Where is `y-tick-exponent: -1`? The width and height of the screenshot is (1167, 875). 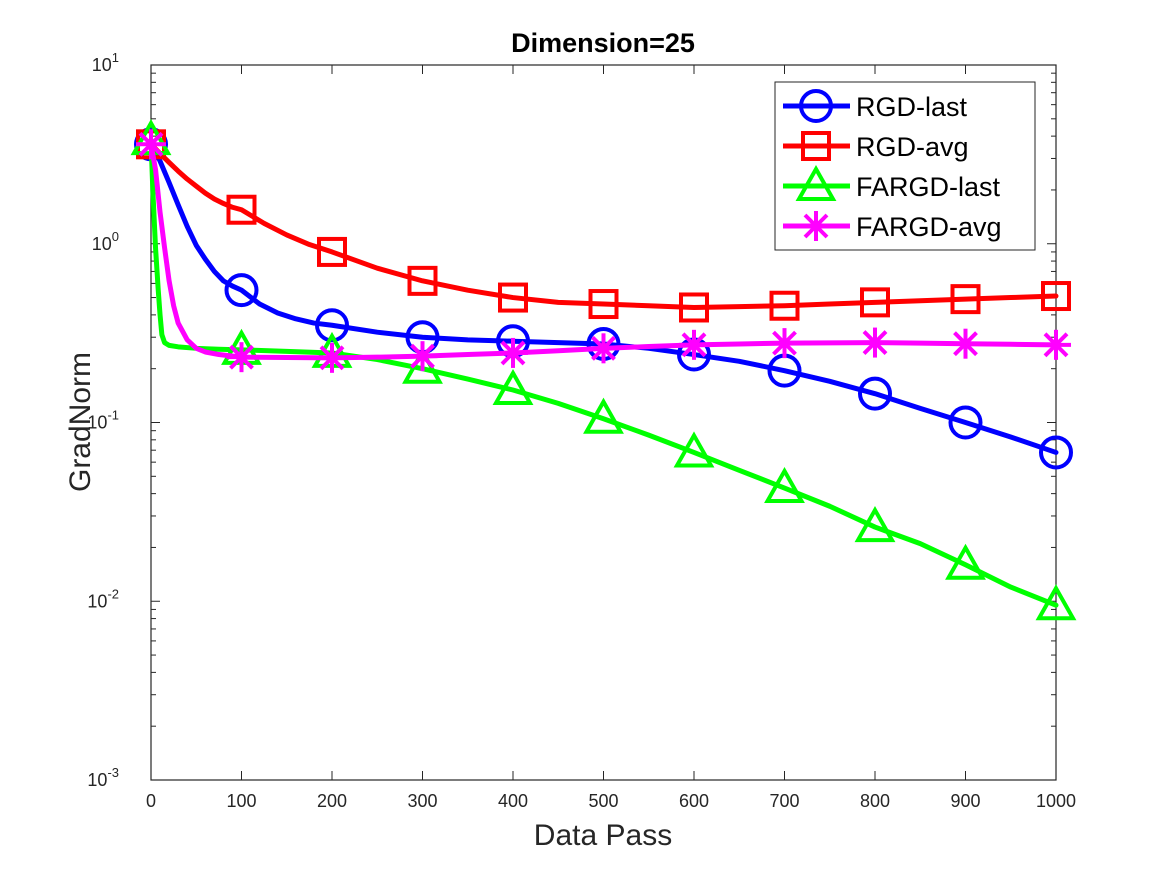
y-tick-exponent: -1 is located at coordinates (113, 415).